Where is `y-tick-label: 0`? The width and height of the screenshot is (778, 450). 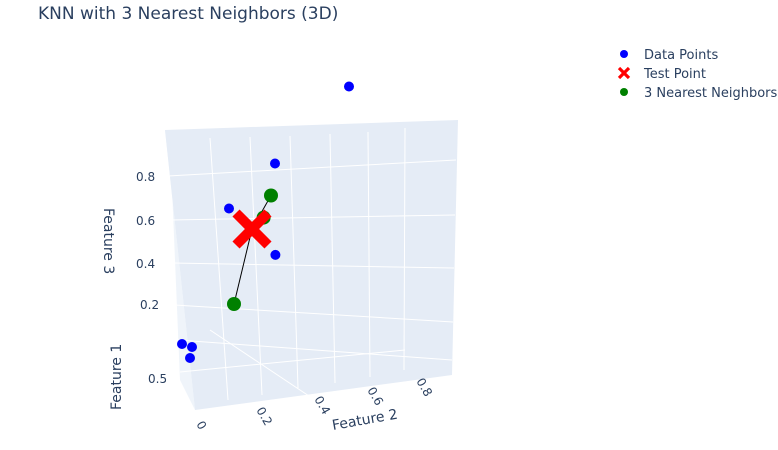
y-tick-label: 0 is located at coordinates (201, 426).